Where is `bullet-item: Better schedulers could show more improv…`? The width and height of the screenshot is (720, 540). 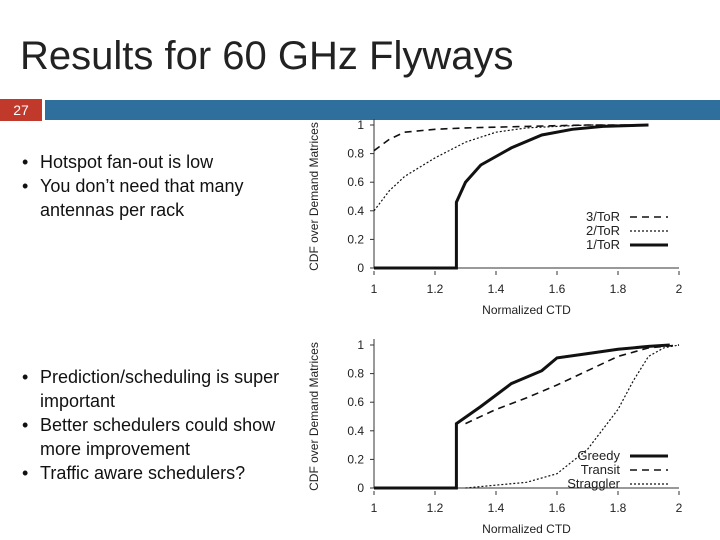 bullet-item: Better schedulers could show more improv… is located at coordinates (155, 437).